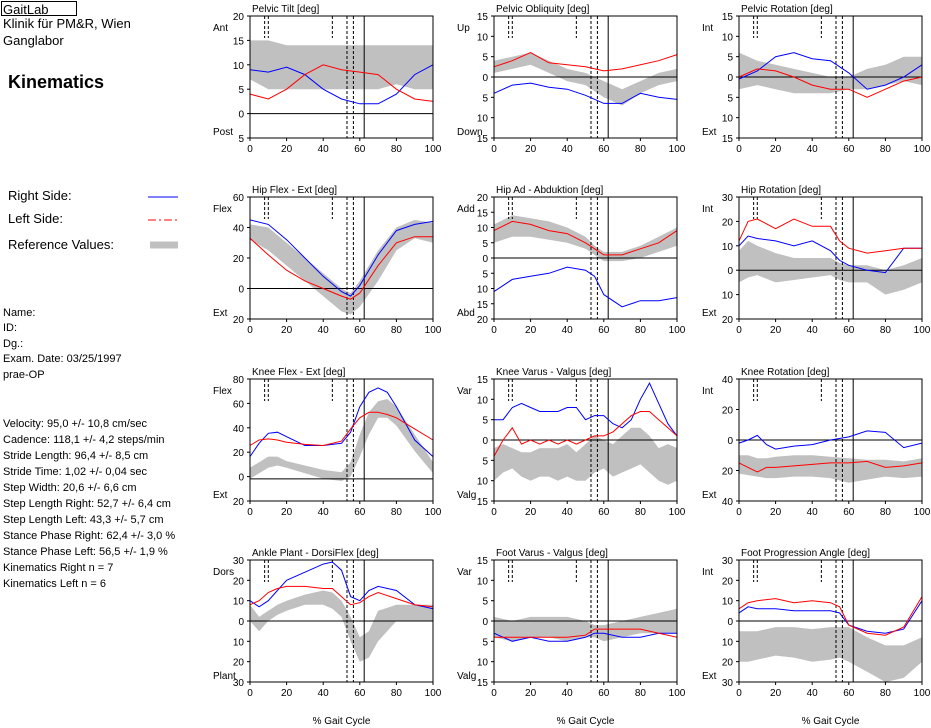 Image resolution: width=931 pixels, height=728 pixels. What do you see at coordinates (40, 195) in the screenshot?
I see `legend-right-label: Right Side:` at bounding box center [40, 195].